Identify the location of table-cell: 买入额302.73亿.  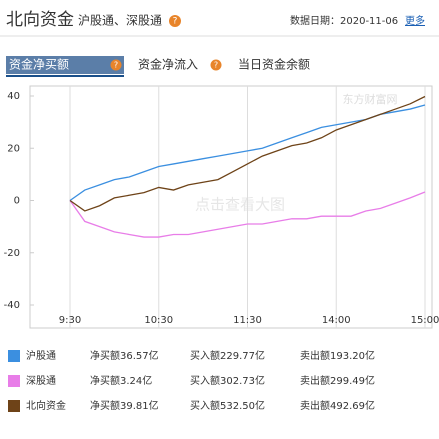
(227, 380).